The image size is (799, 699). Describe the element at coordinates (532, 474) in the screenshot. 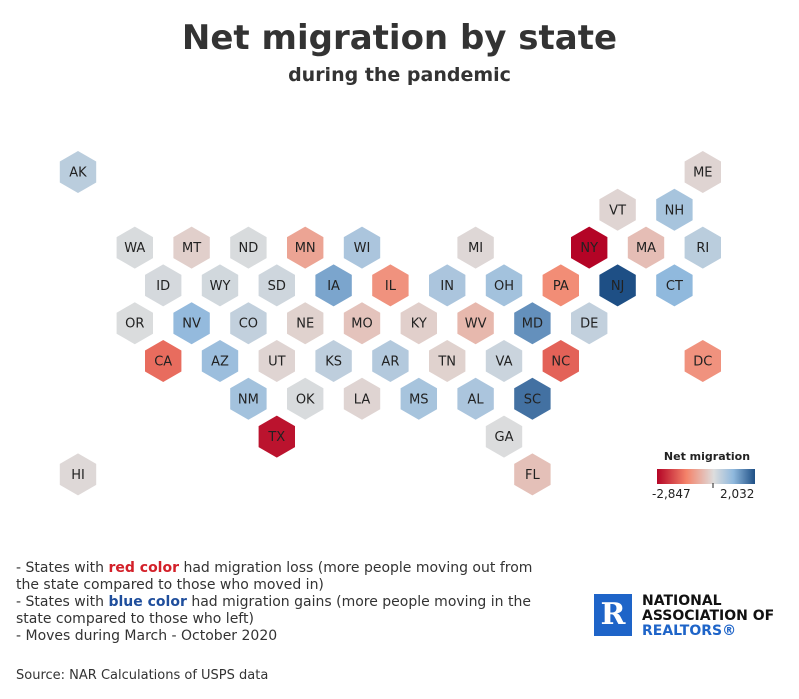

I see `state-hex-fl: FL` at that location.